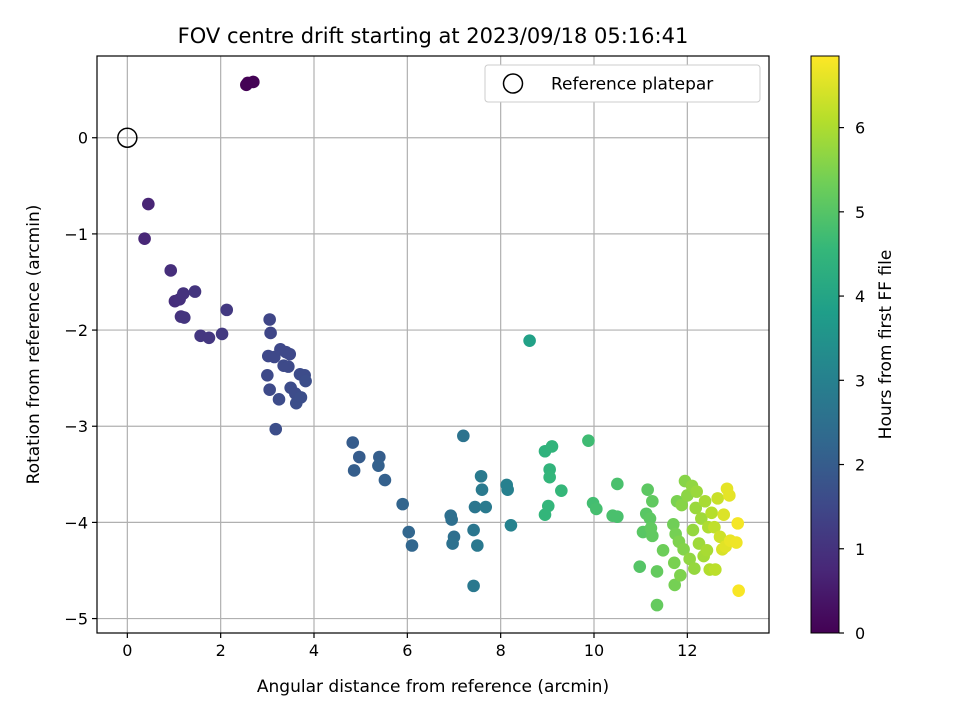  Describe the element at coordinates (76, 522) in the screenshot. I see `y-tick-label: −4` at that location.